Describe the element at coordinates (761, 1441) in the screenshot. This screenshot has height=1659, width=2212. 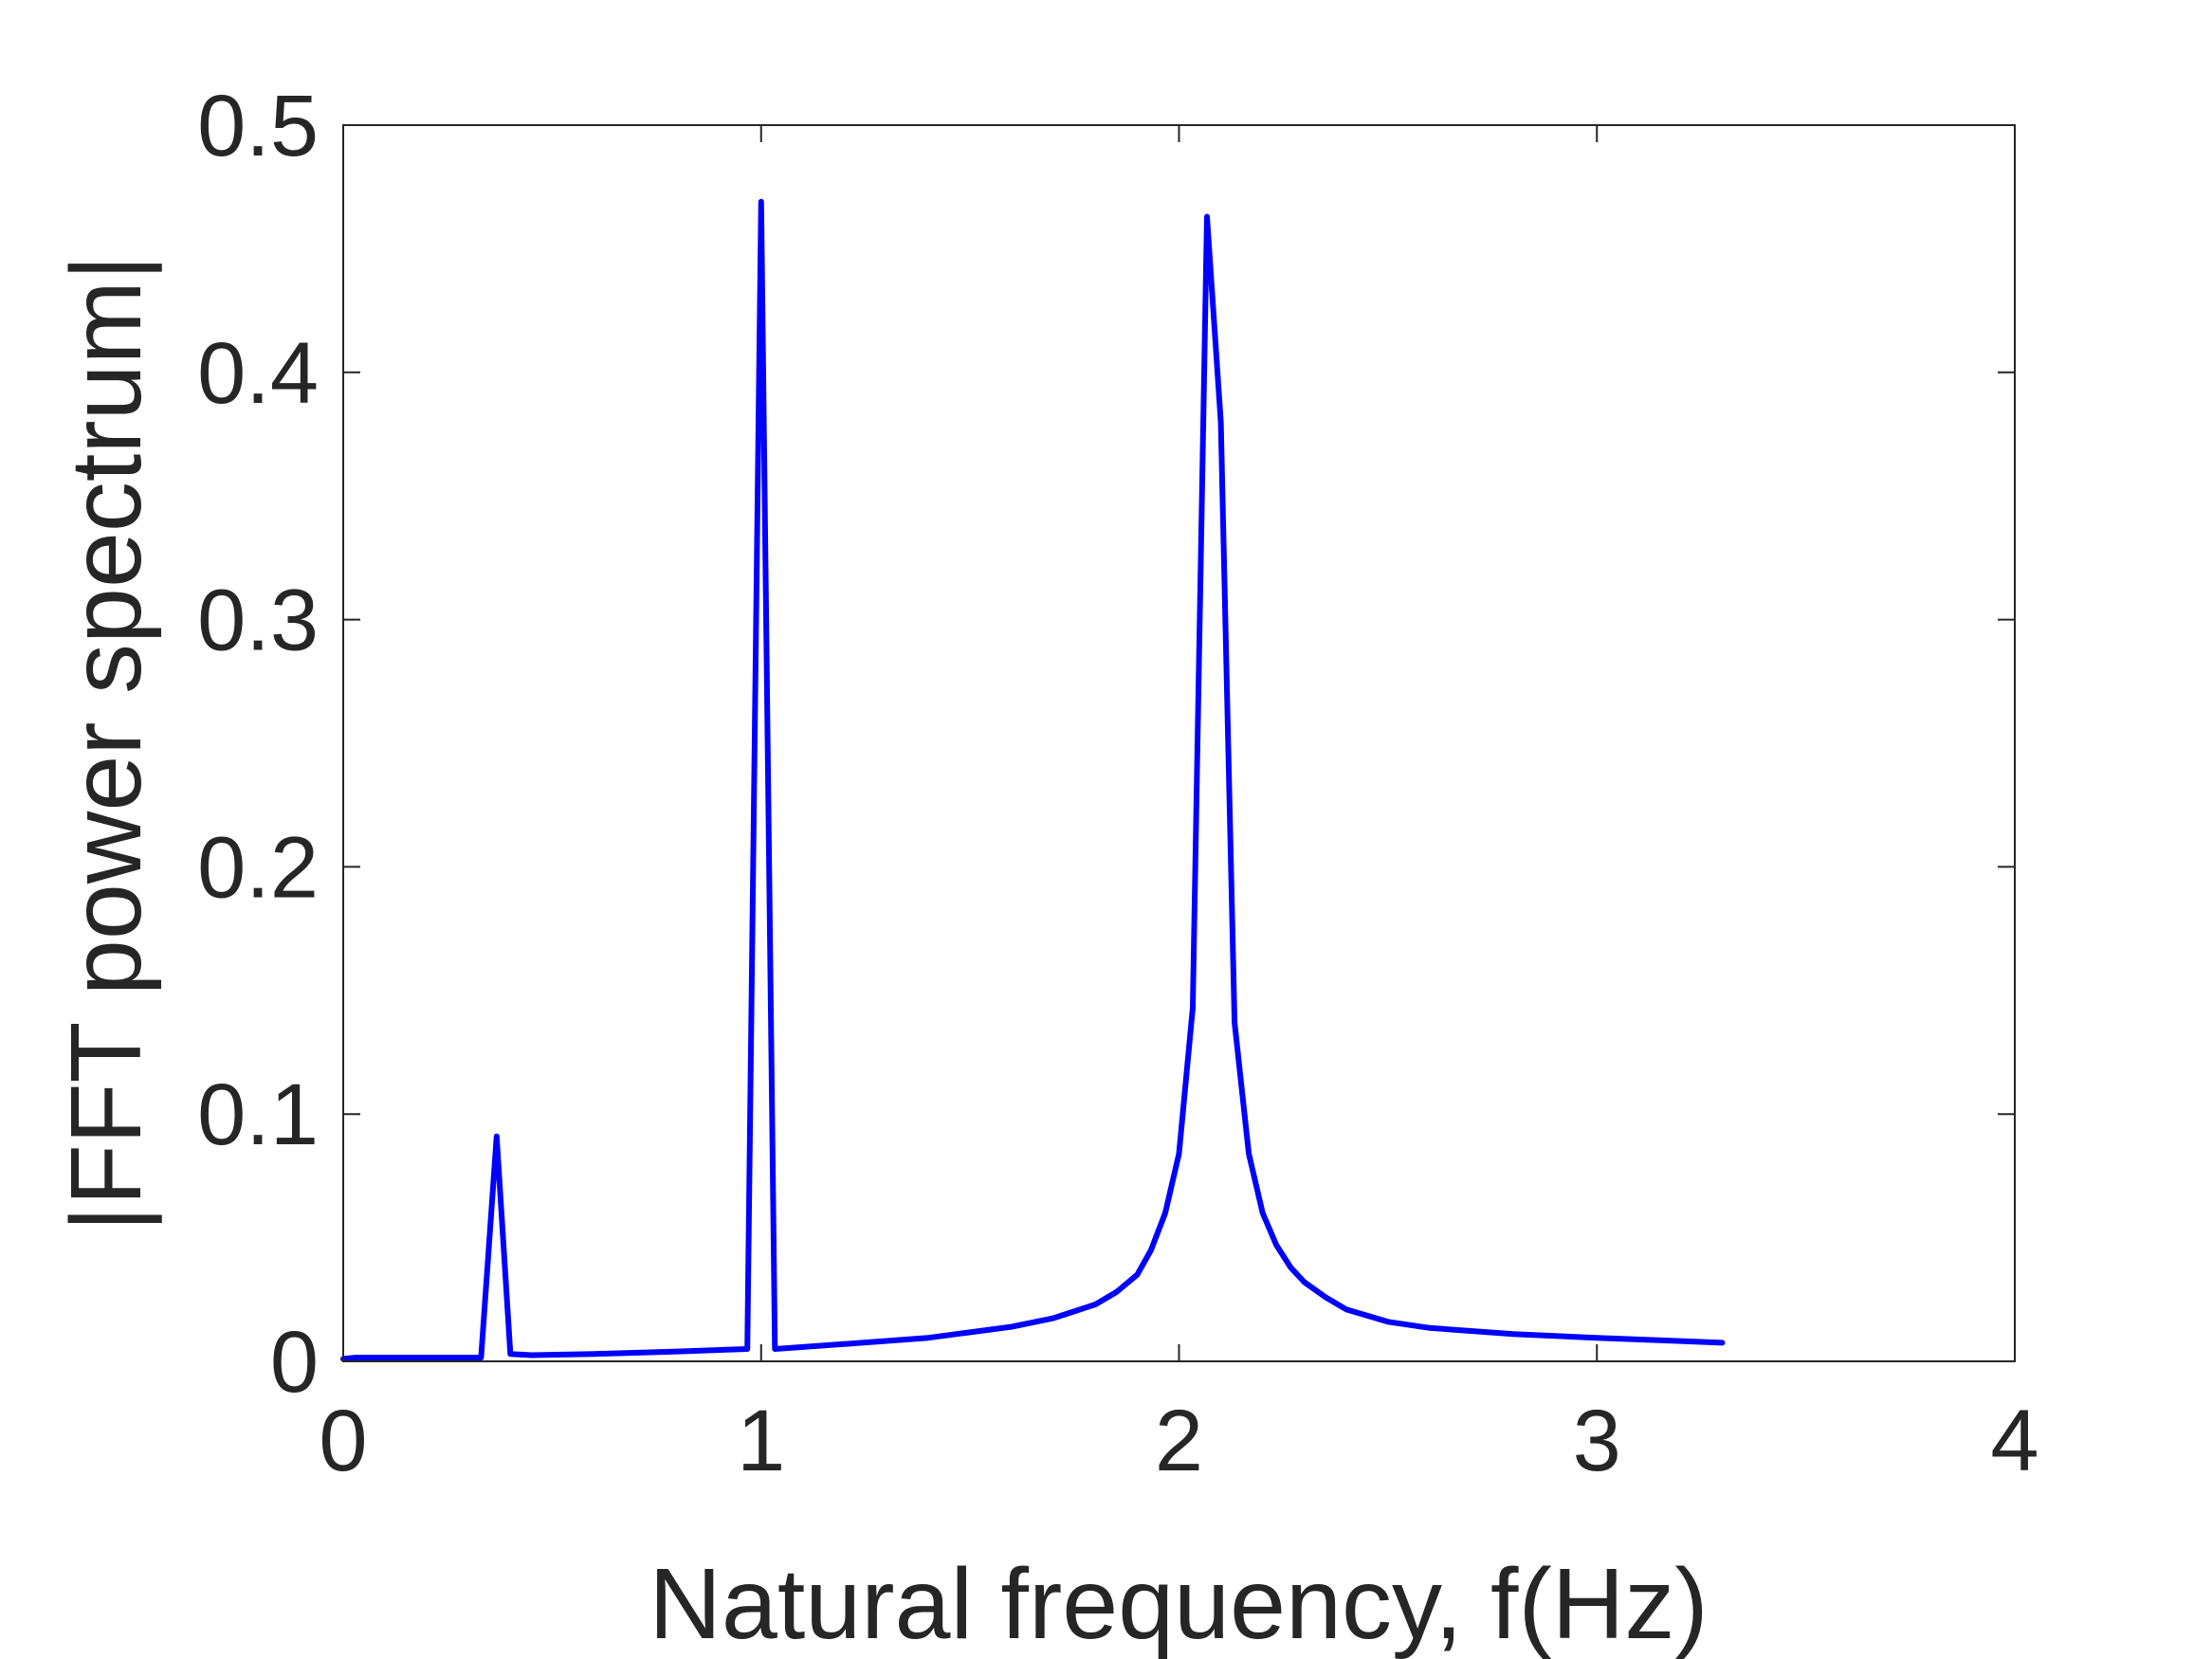
I see `x-tick-label: 1` at that location.